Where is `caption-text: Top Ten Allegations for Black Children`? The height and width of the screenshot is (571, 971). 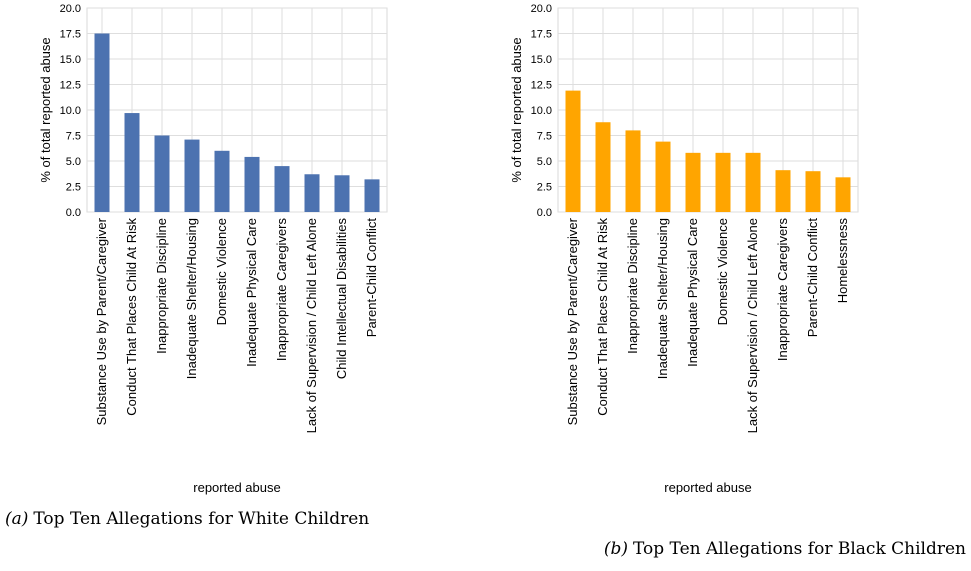
caption-text: Top Ten Allegations for Black Children is located at coordinates (799, 549).